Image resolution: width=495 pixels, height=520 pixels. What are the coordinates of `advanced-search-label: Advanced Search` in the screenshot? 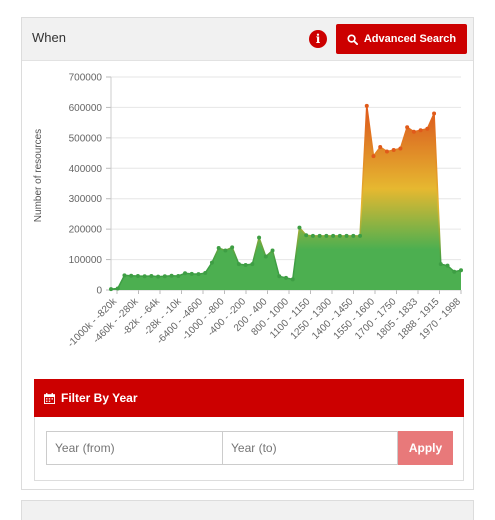 It's located at (410, 39).